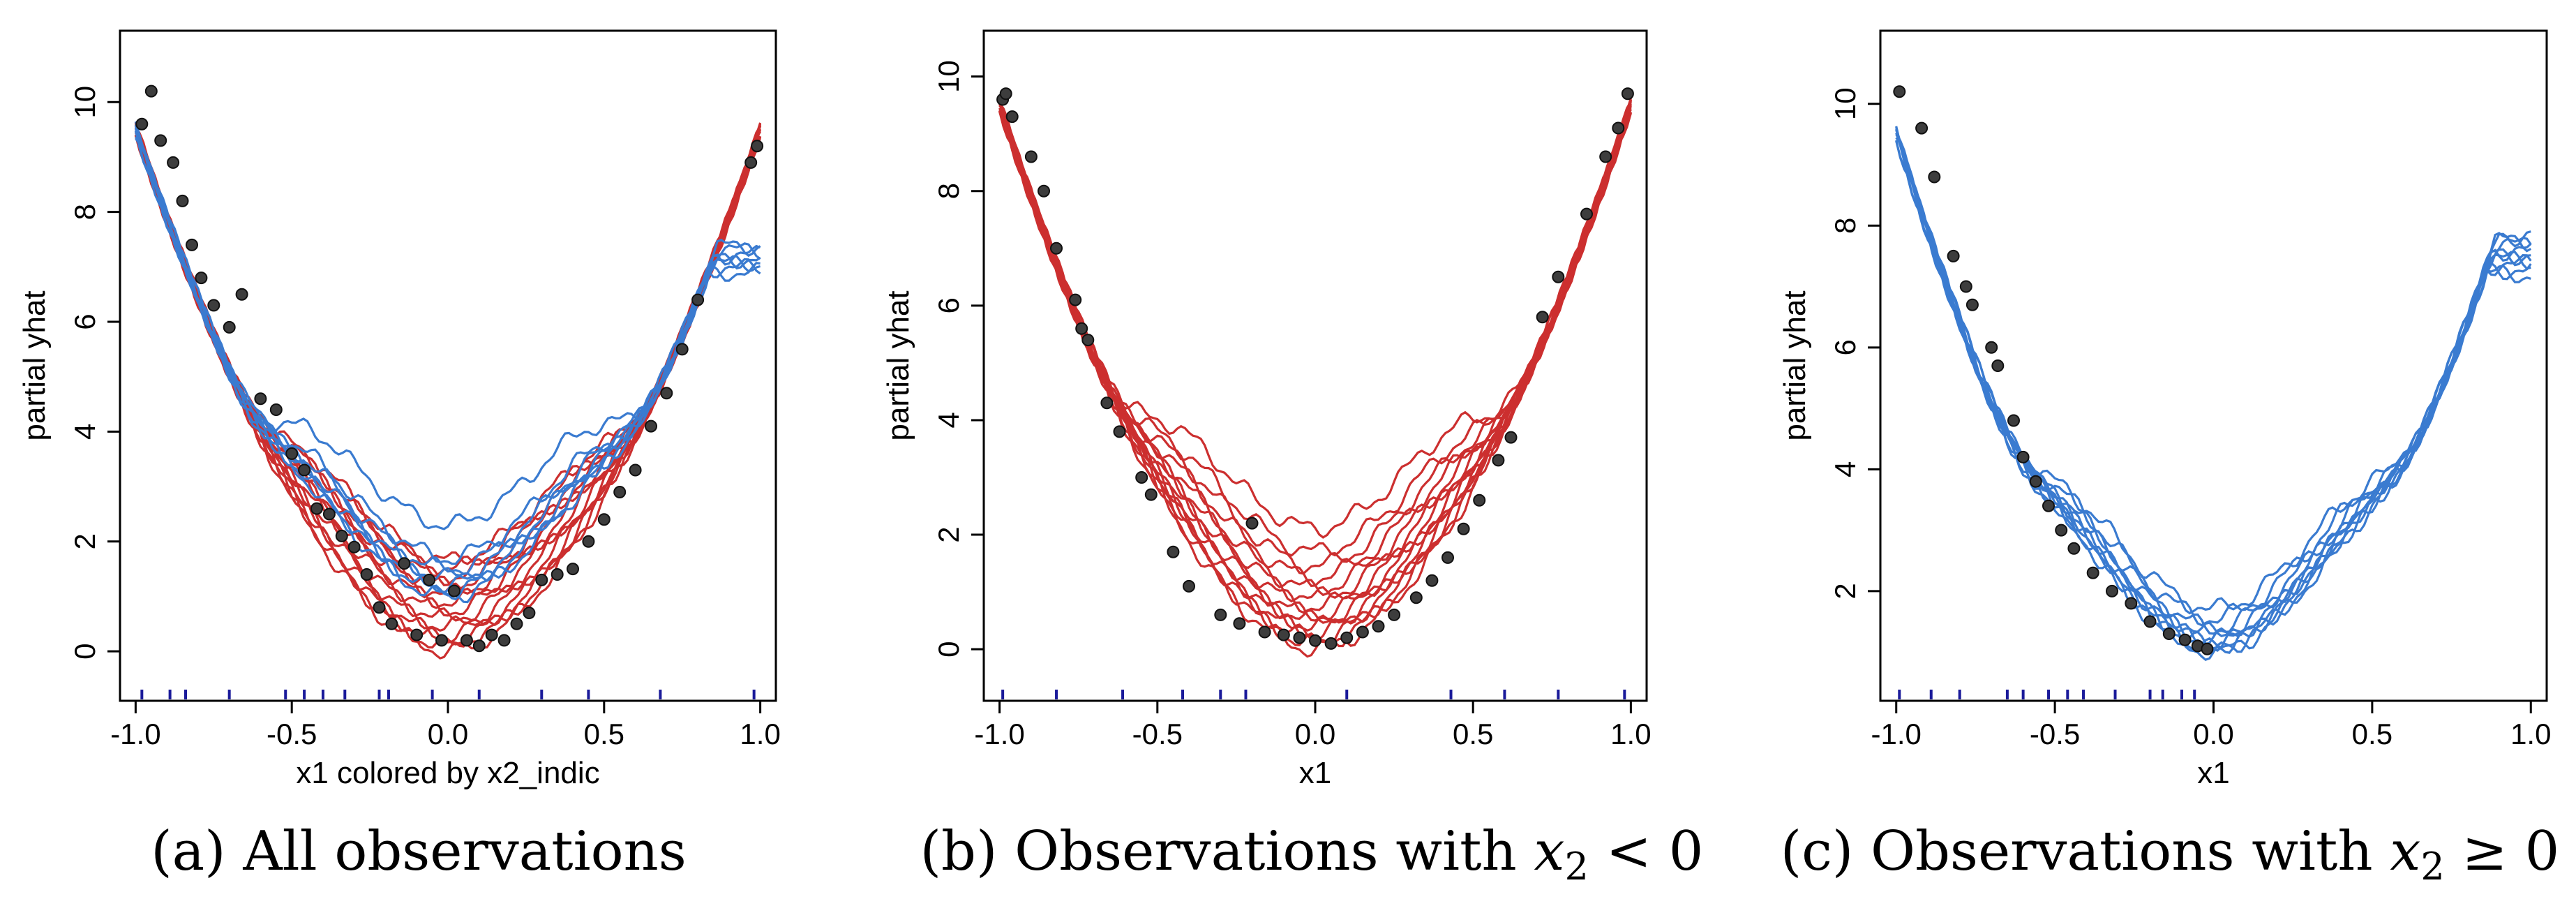  I want to click on panel-b-xtick-label: -1.0, so click(999, 734).